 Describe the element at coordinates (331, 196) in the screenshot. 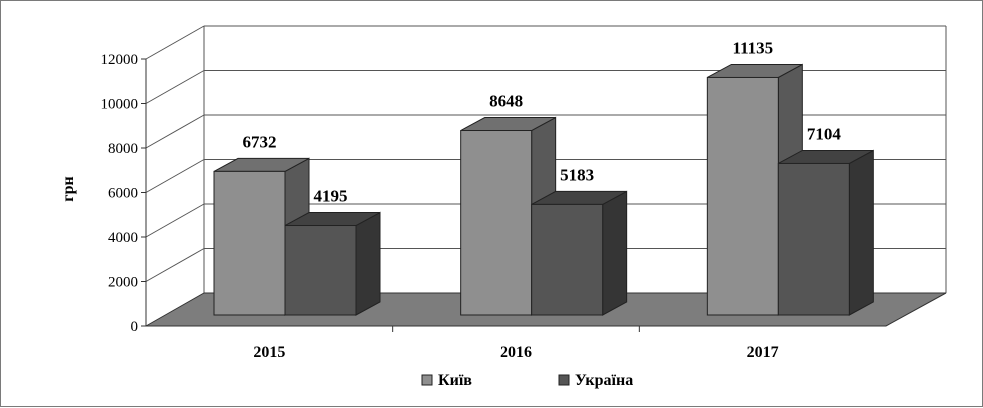

I see `data-label: 4195` at that location.